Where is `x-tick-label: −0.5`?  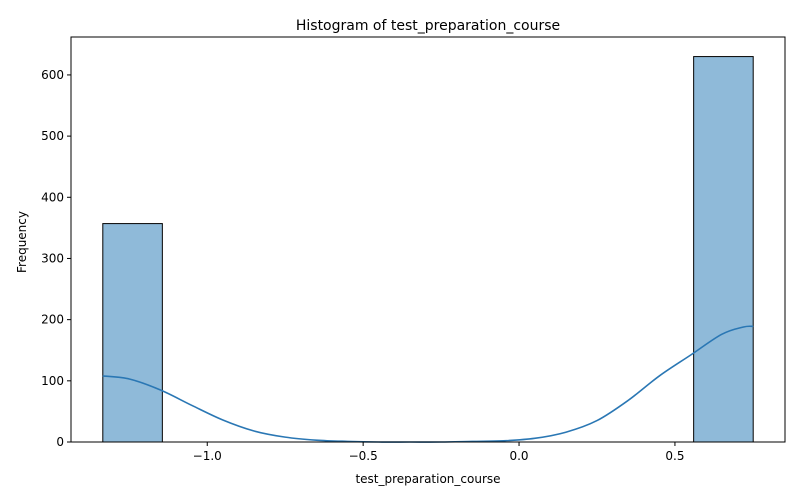 x-tick-label: −0.5 is located at coordinates (363, 456).